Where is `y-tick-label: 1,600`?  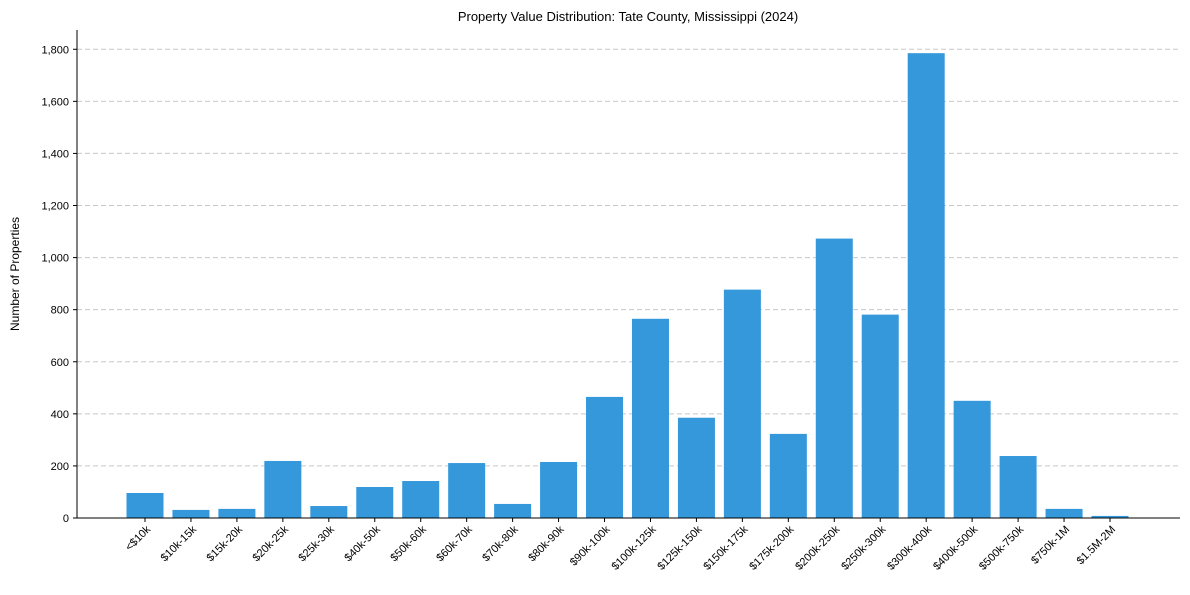
y-tick-label: 1,600 is located at coordinates (55, 102).